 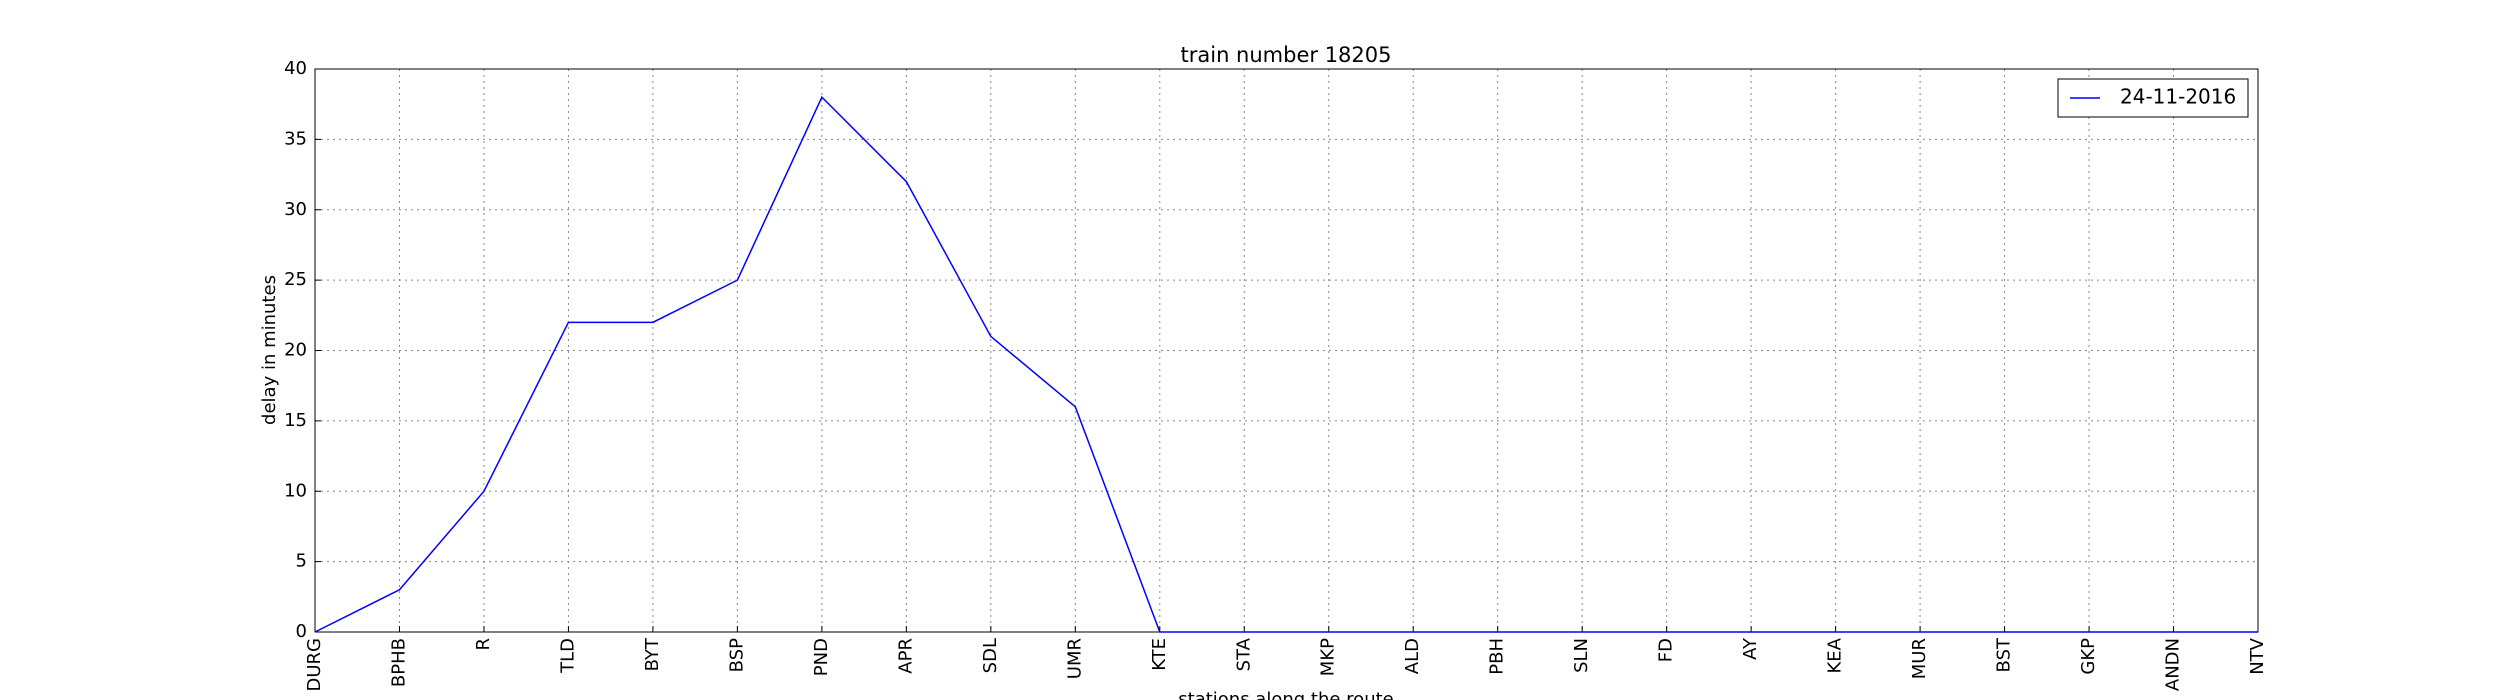 What do you see at coordinates (905, 656) in the screenshot?
I see `x-tick-label: APR` at bounding box center [905, 656].